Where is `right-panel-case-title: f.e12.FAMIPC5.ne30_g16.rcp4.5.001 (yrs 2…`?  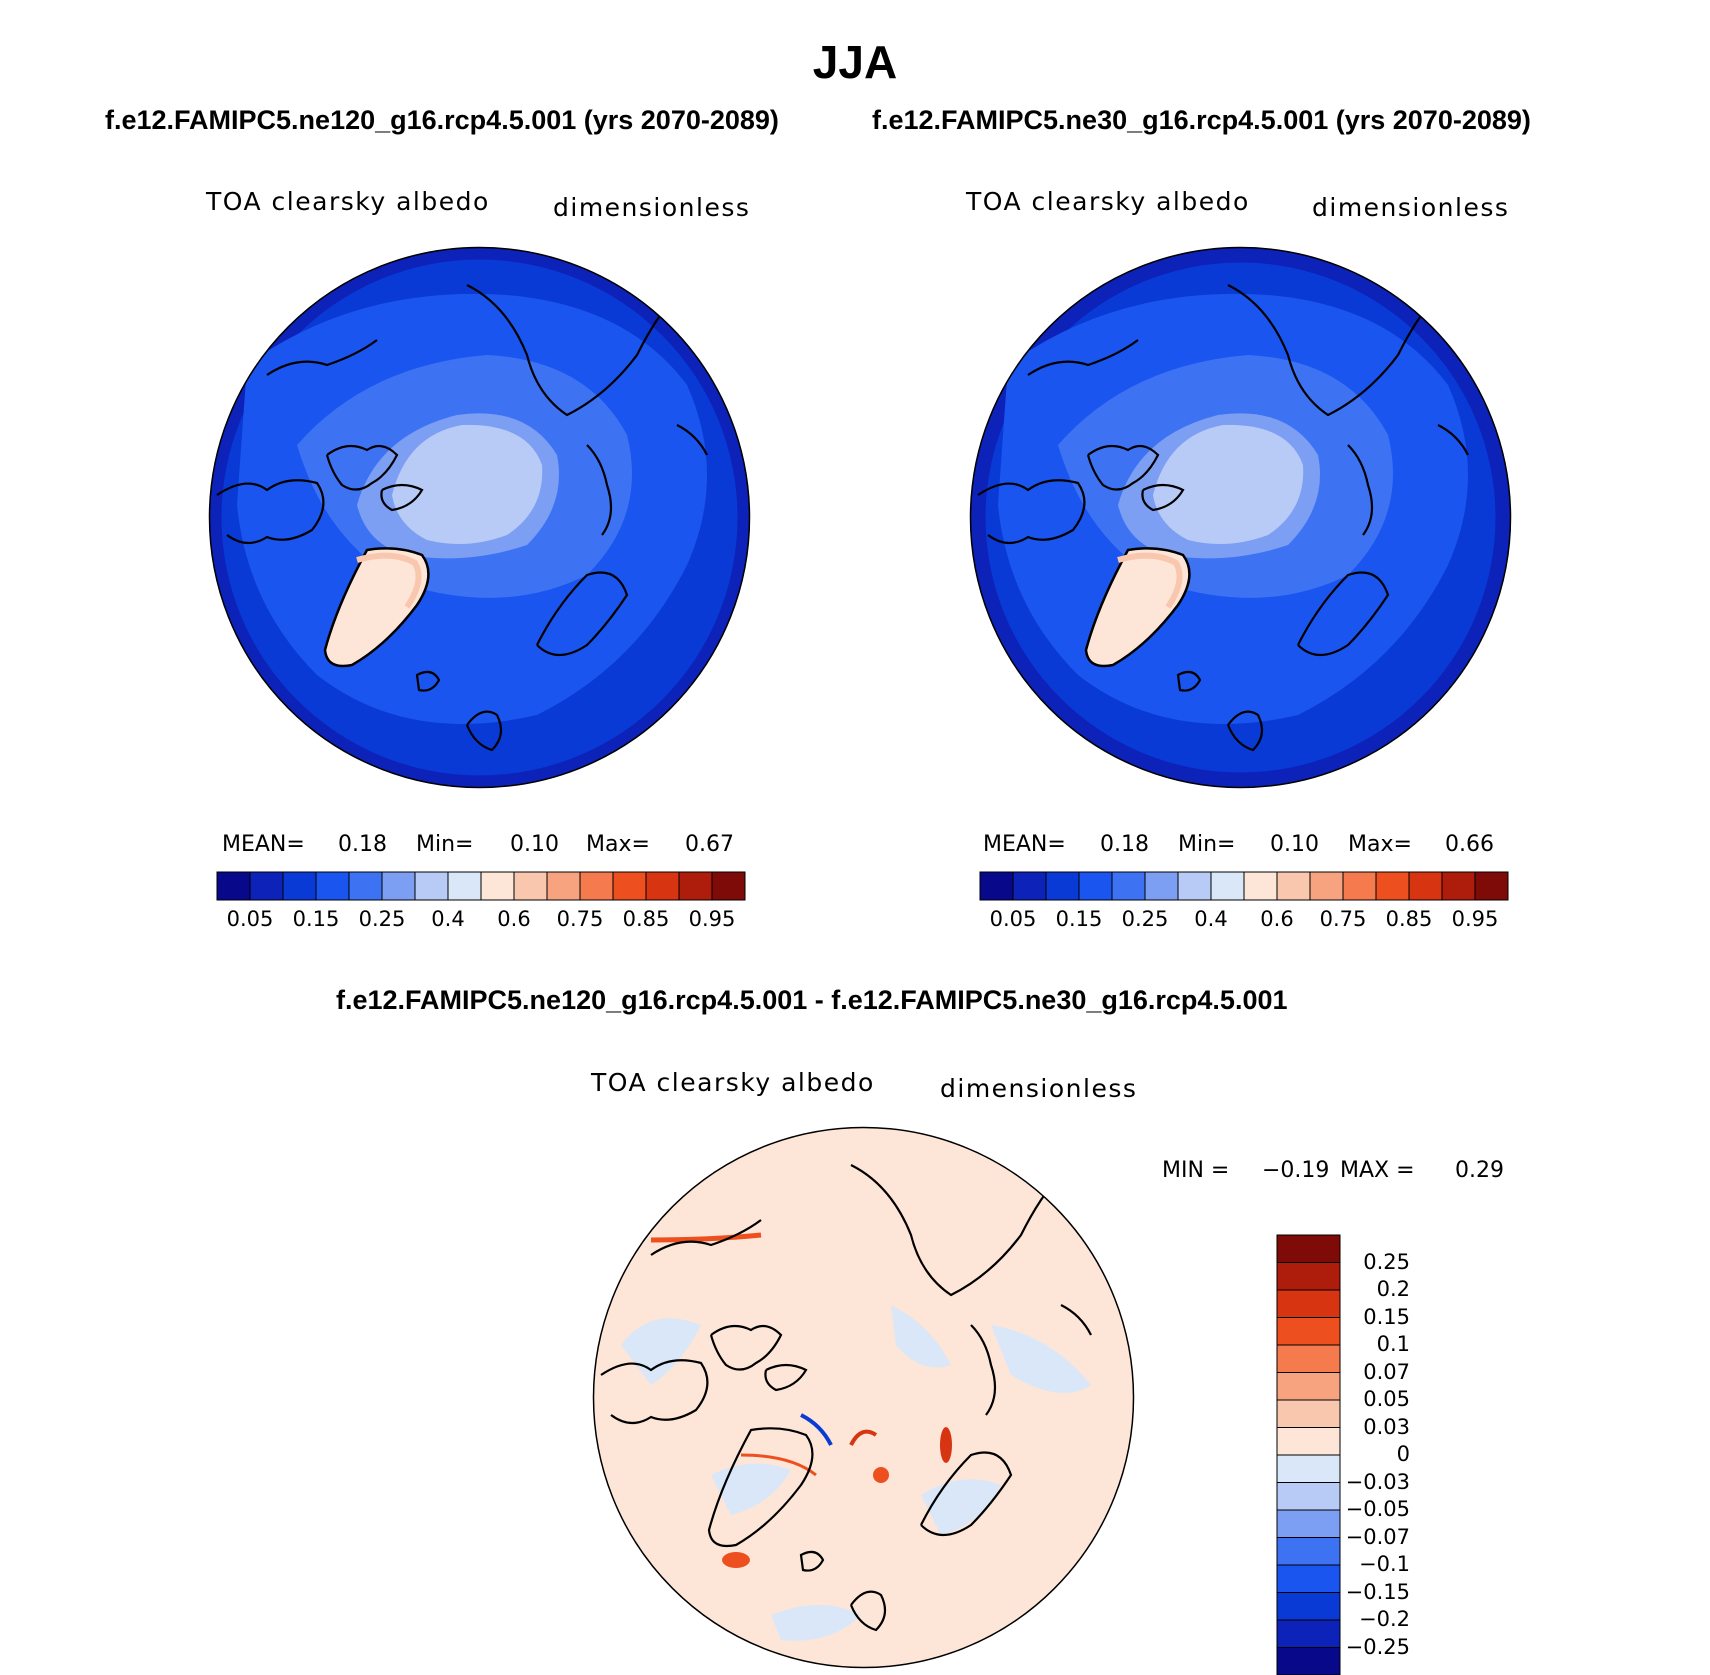
right-panel-case-title: f.e12.FAMIPC5.ne30_g16.rcp4.5.001 (yrs 2… is located at coordinates (1201, 120).